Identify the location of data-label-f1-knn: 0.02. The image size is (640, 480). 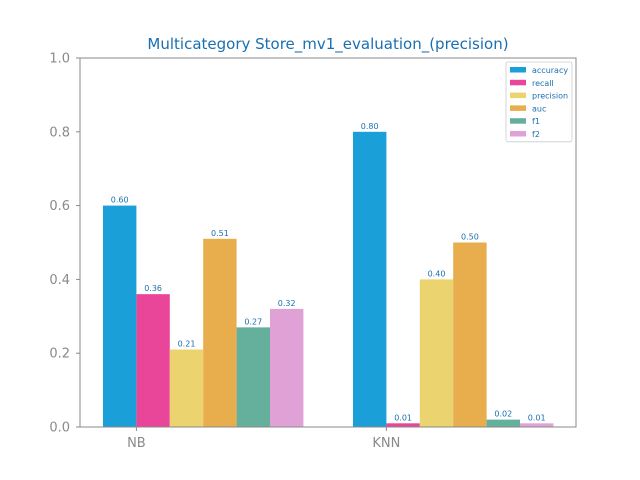
(503, 414).